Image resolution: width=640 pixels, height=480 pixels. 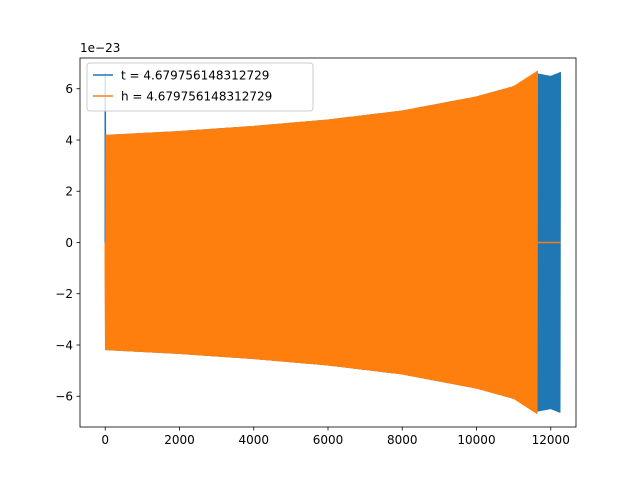 I want to click on legend-box, so click(x=200, y=87).